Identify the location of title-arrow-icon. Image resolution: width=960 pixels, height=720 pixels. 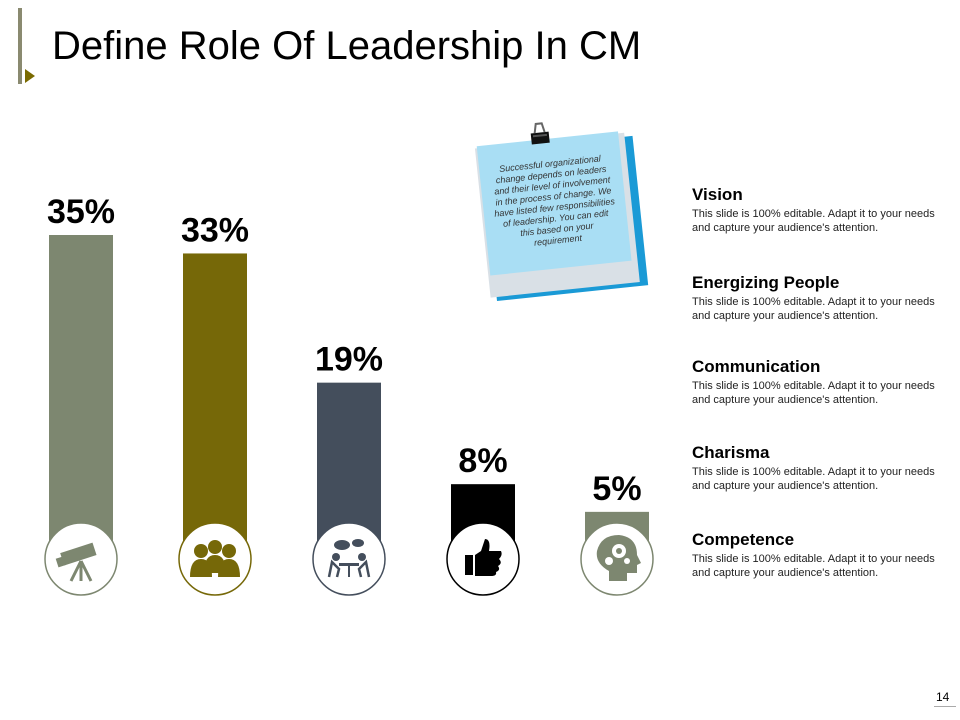
(30, 76).